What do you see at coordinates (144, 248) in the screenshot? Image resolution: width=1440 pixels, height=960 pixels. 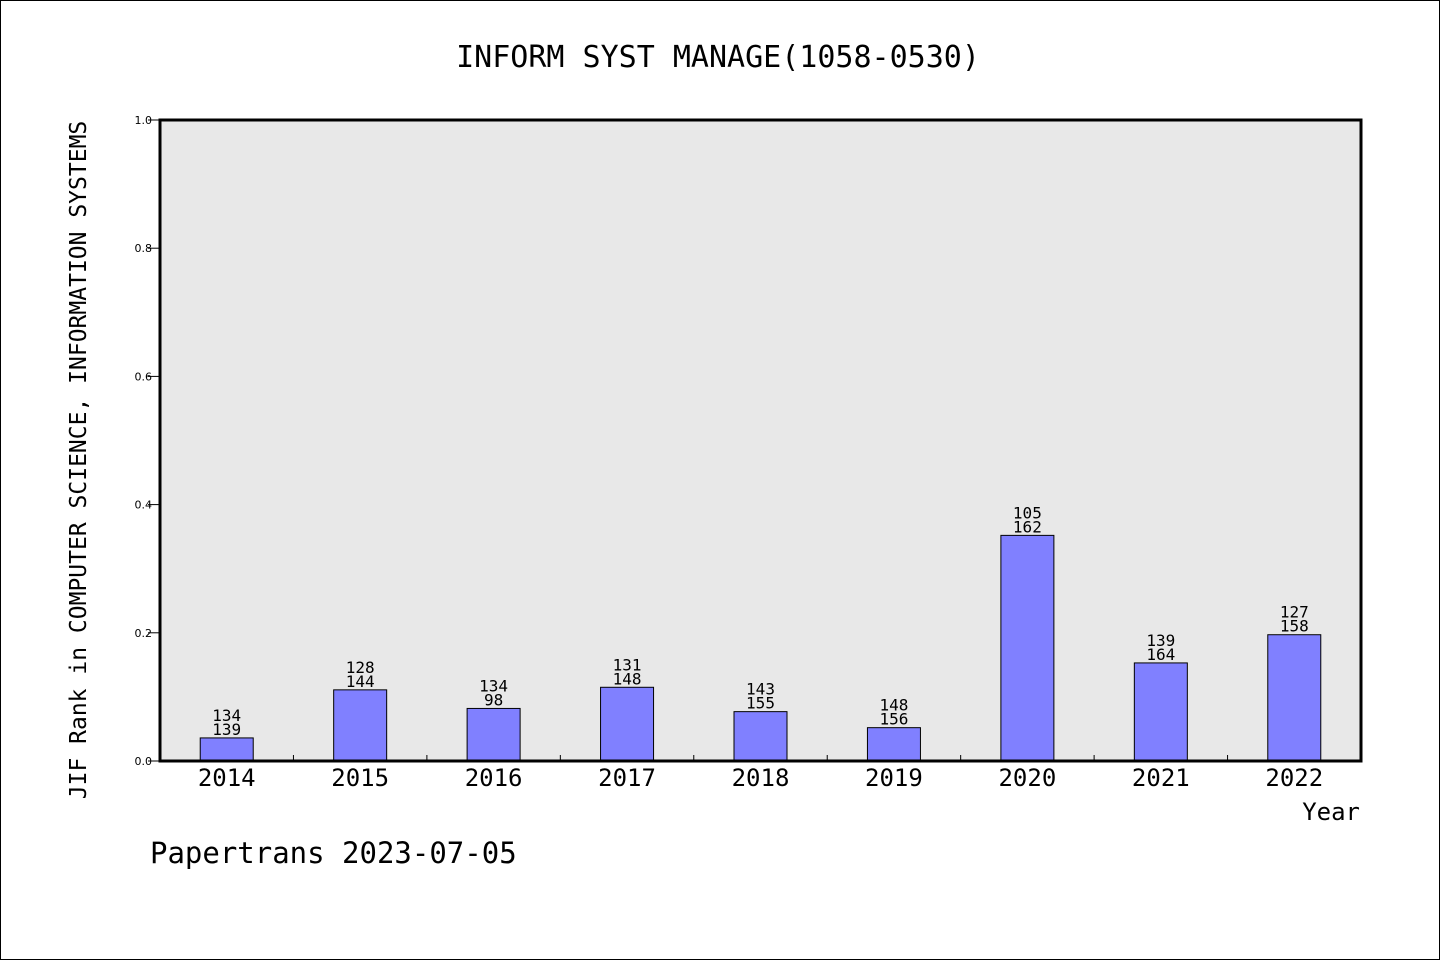 I see `y-tick-label-0.8: 0.8` at bounding box center [144, 248].